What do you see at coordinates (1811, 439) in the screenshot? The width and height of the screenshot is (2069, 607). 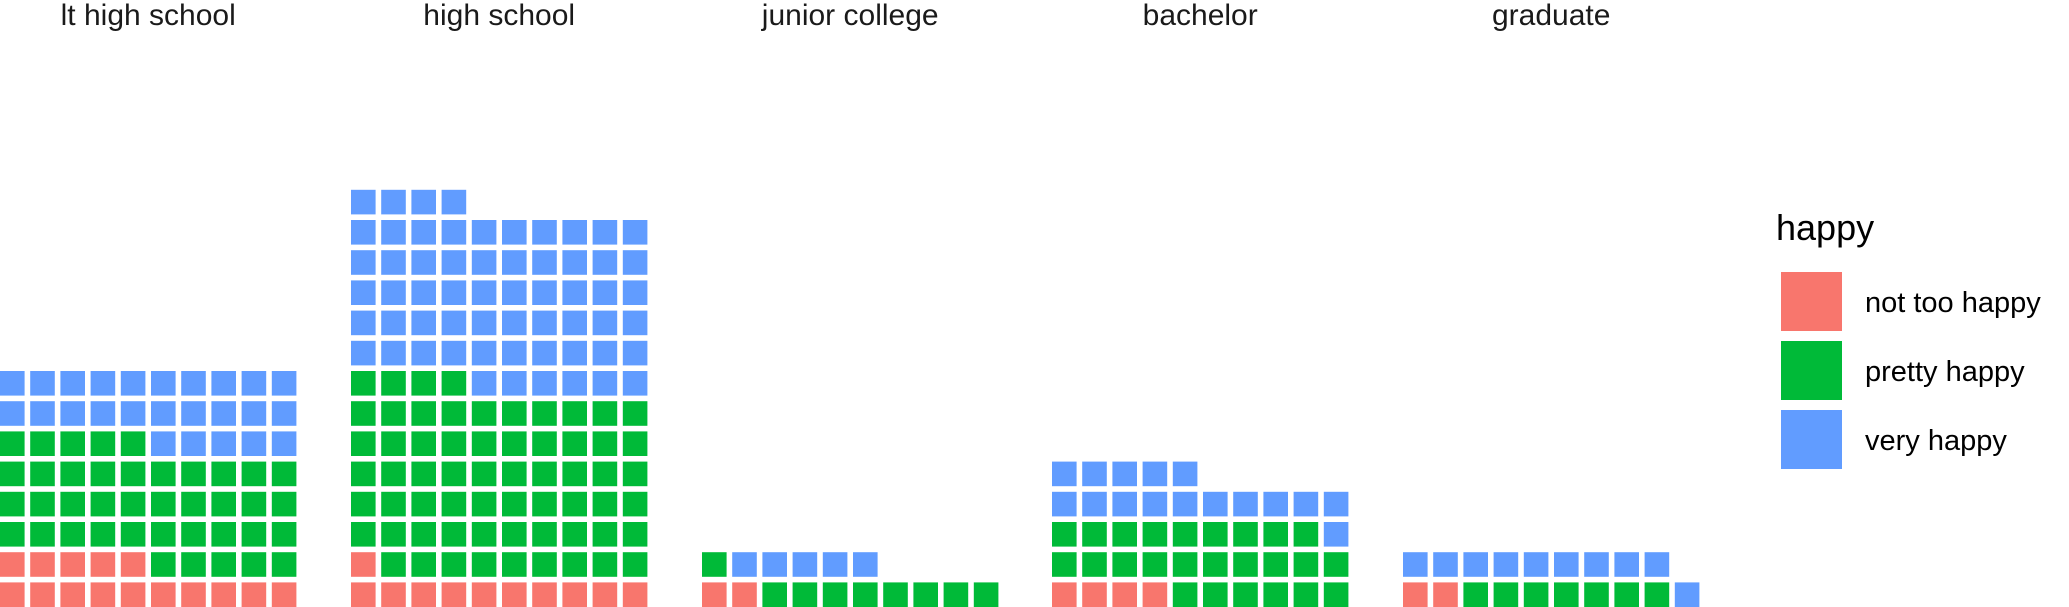 I see `legend-key` at bounding box center [1811, 439].